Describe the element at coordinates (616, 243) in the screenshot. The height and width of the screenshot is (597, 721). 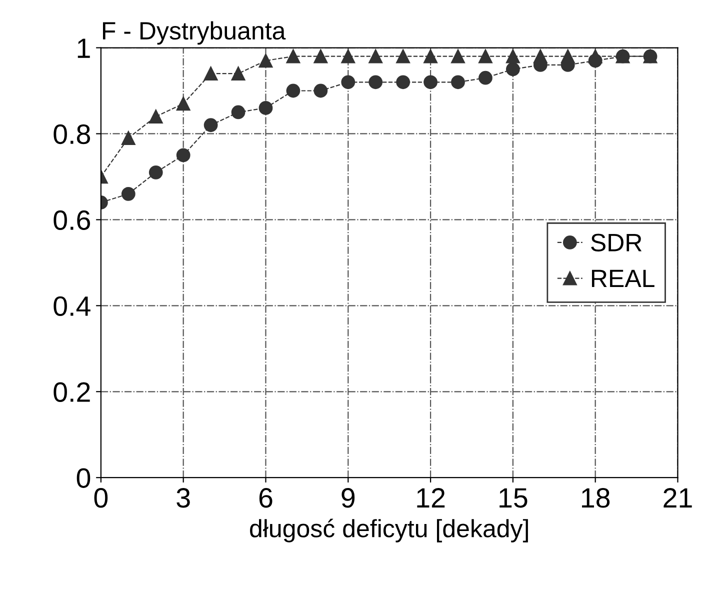
I see `legend-label: SDR` at that location.